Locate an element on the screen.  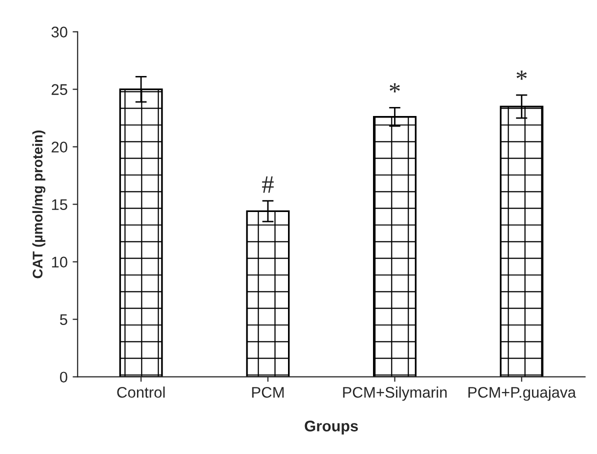
y-tick-label: 10 is located at coordinates (60, 262).